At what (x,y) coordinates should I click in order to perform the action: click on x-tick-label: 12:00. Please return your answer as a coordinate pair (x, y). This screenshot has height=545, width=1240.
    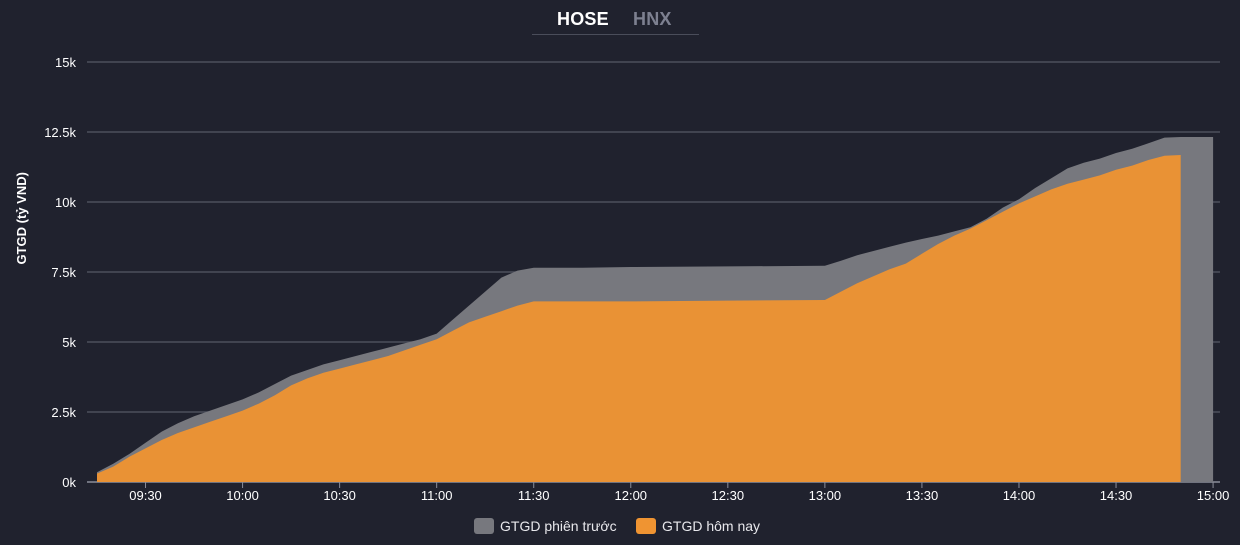
    Looking at the image, I should click on (631, 495).